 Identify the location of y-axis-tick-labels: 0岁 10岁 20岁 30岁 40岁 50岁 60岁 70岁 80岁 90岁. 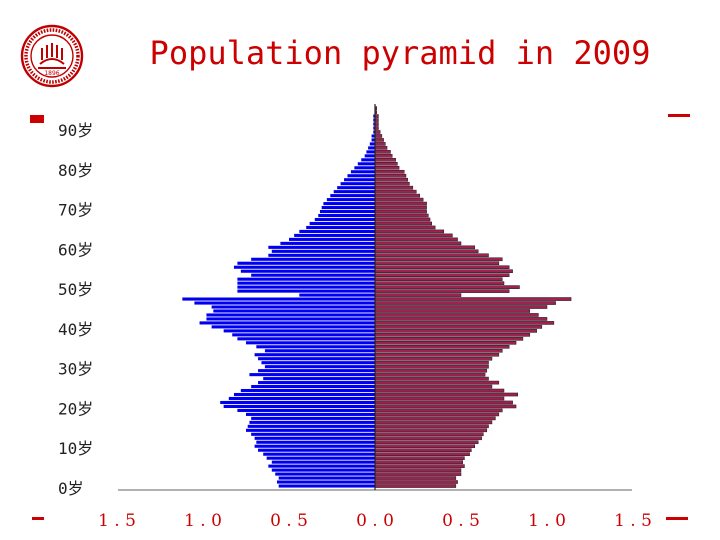
(75, 309).